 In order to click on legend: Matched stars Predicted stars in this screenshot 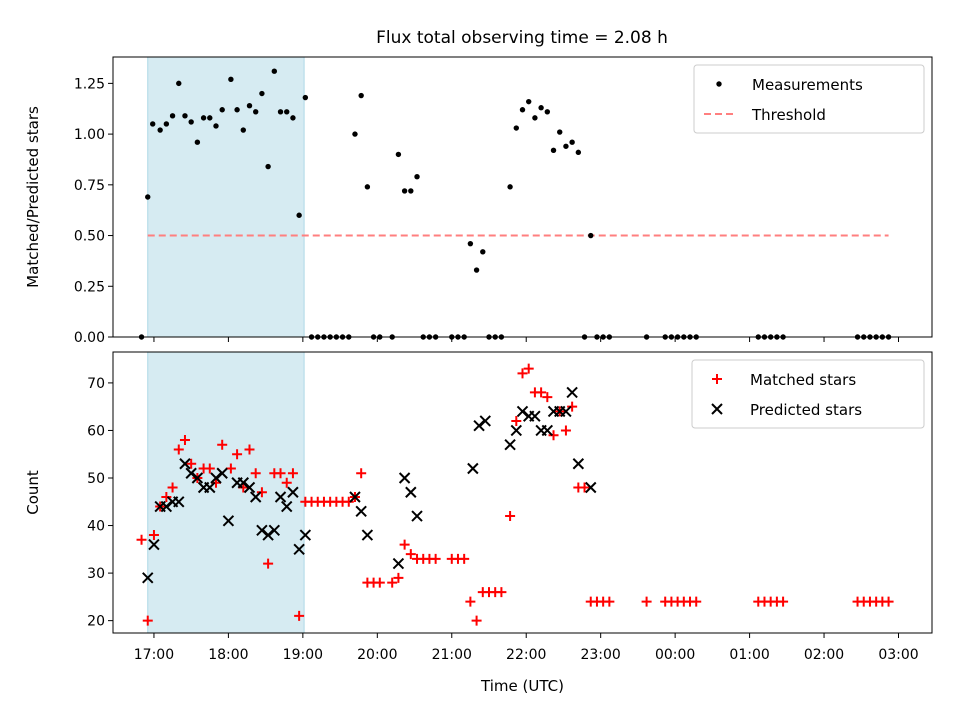, I will do `click(808, 394)`.